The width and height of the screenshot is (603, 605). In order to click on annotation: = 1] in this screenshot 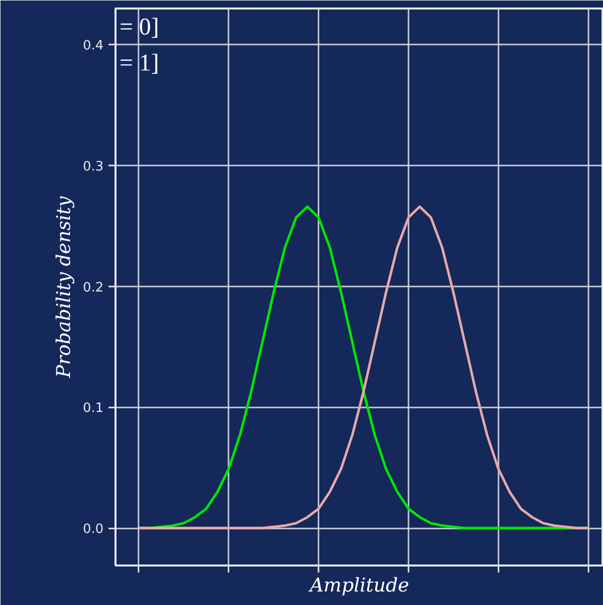, I will do `click(140, 63)`.